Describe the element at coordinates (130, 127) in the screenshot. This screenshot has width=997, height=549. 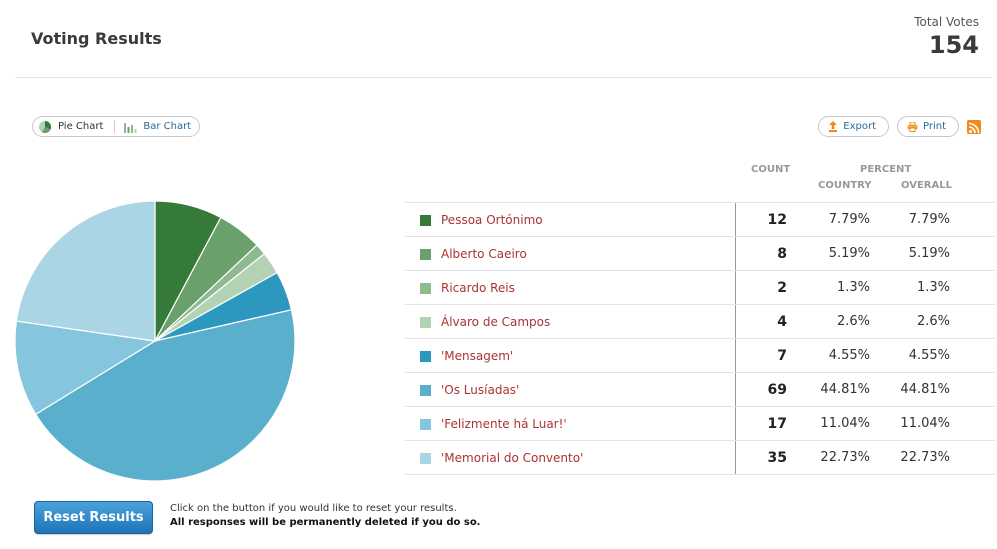
I see `bar-chart-icon` at that location.